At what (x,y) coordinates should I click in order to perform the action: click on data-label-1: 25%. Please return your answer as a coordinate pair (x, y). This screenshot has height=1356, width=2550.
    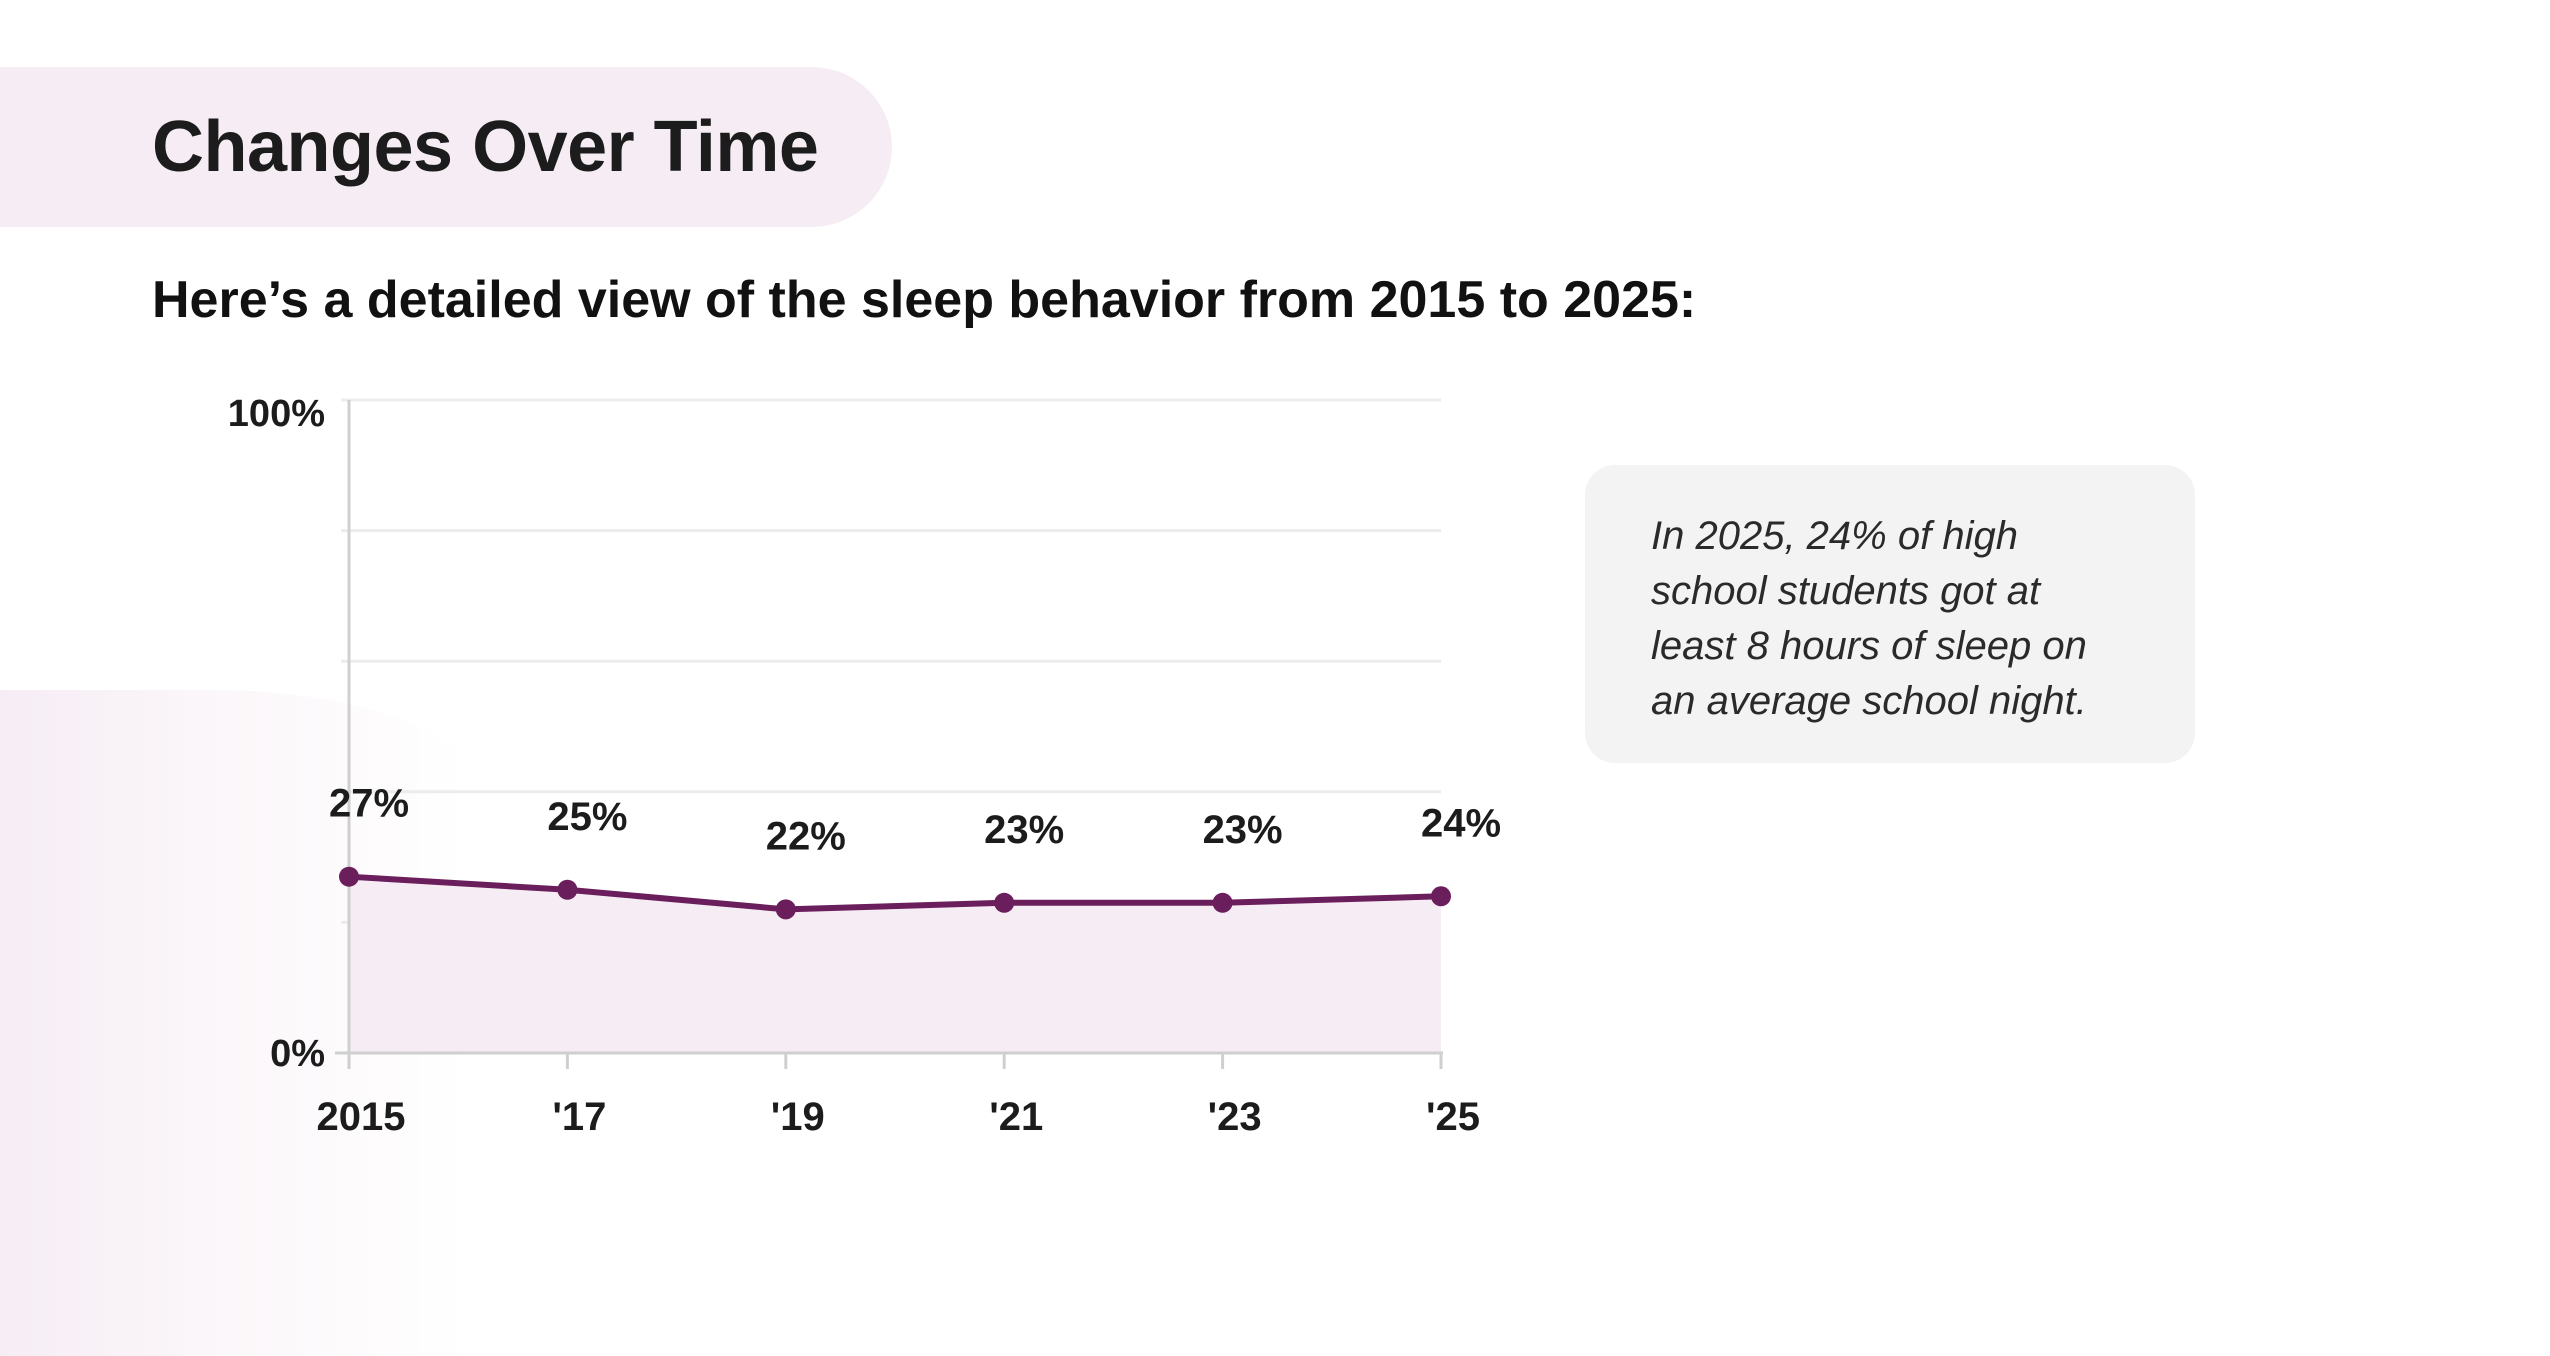
    Looking at the image, I should click on (587, 817).